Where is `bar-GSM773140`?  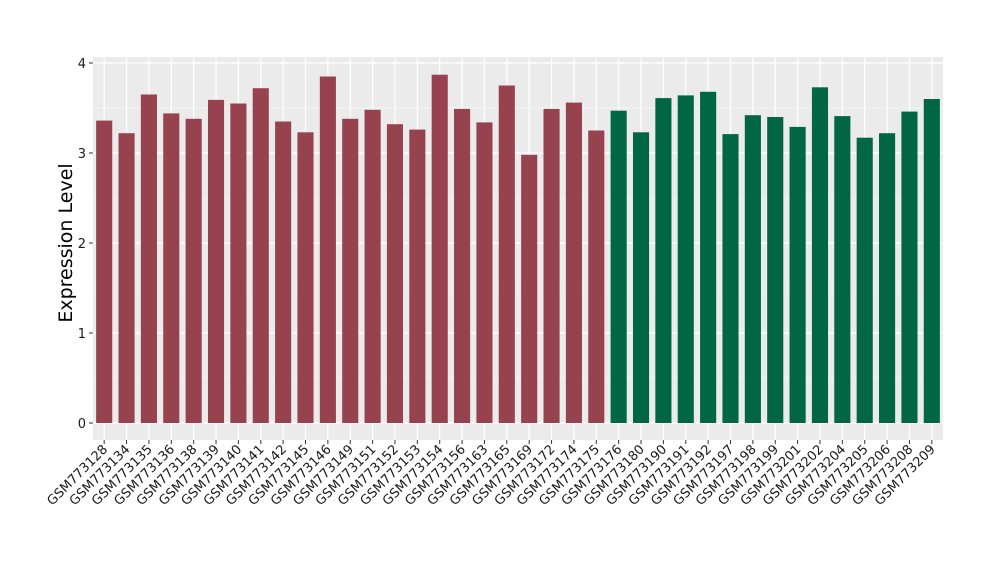 bar-GSM773140 is located at coordinates (238, 263).